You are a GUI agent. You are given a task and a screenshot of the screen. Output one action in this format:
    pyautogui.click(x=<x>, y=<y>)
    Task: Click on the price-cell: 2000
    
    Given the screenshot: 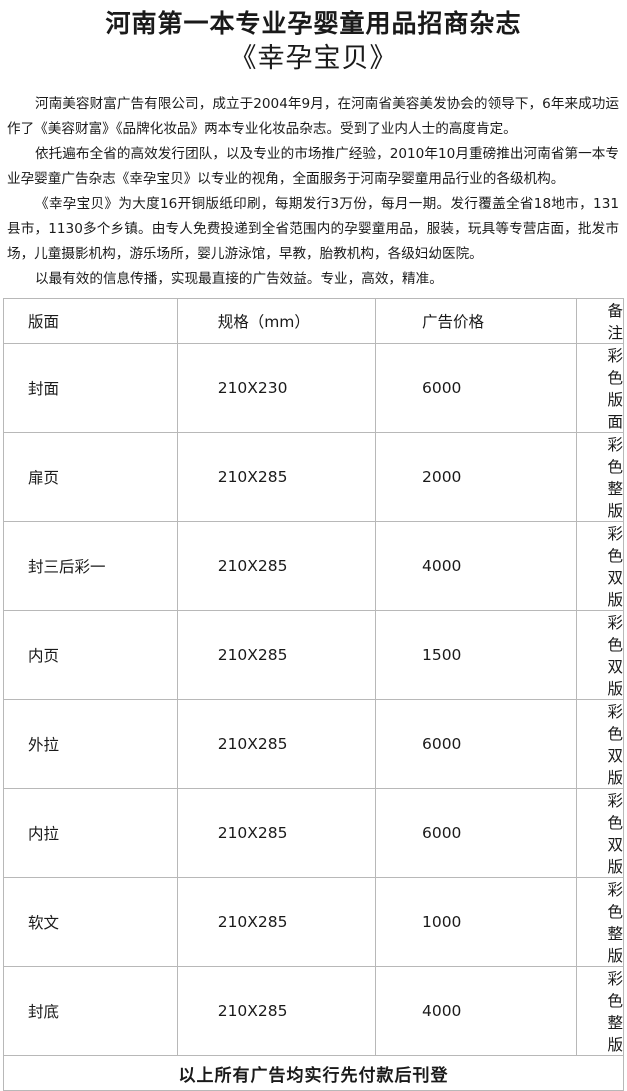 What is the action you would take?
    pyautogui.click(x=476, y=477)
    